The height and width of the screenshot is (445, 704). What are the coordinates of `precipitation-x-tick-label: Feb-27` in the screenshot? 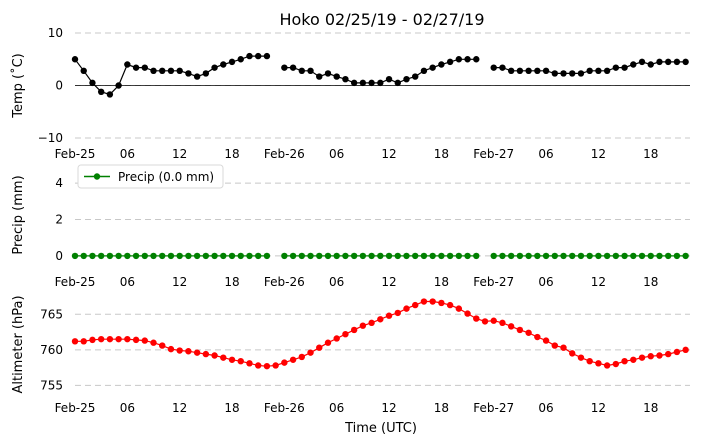 It's located at (493, 282).